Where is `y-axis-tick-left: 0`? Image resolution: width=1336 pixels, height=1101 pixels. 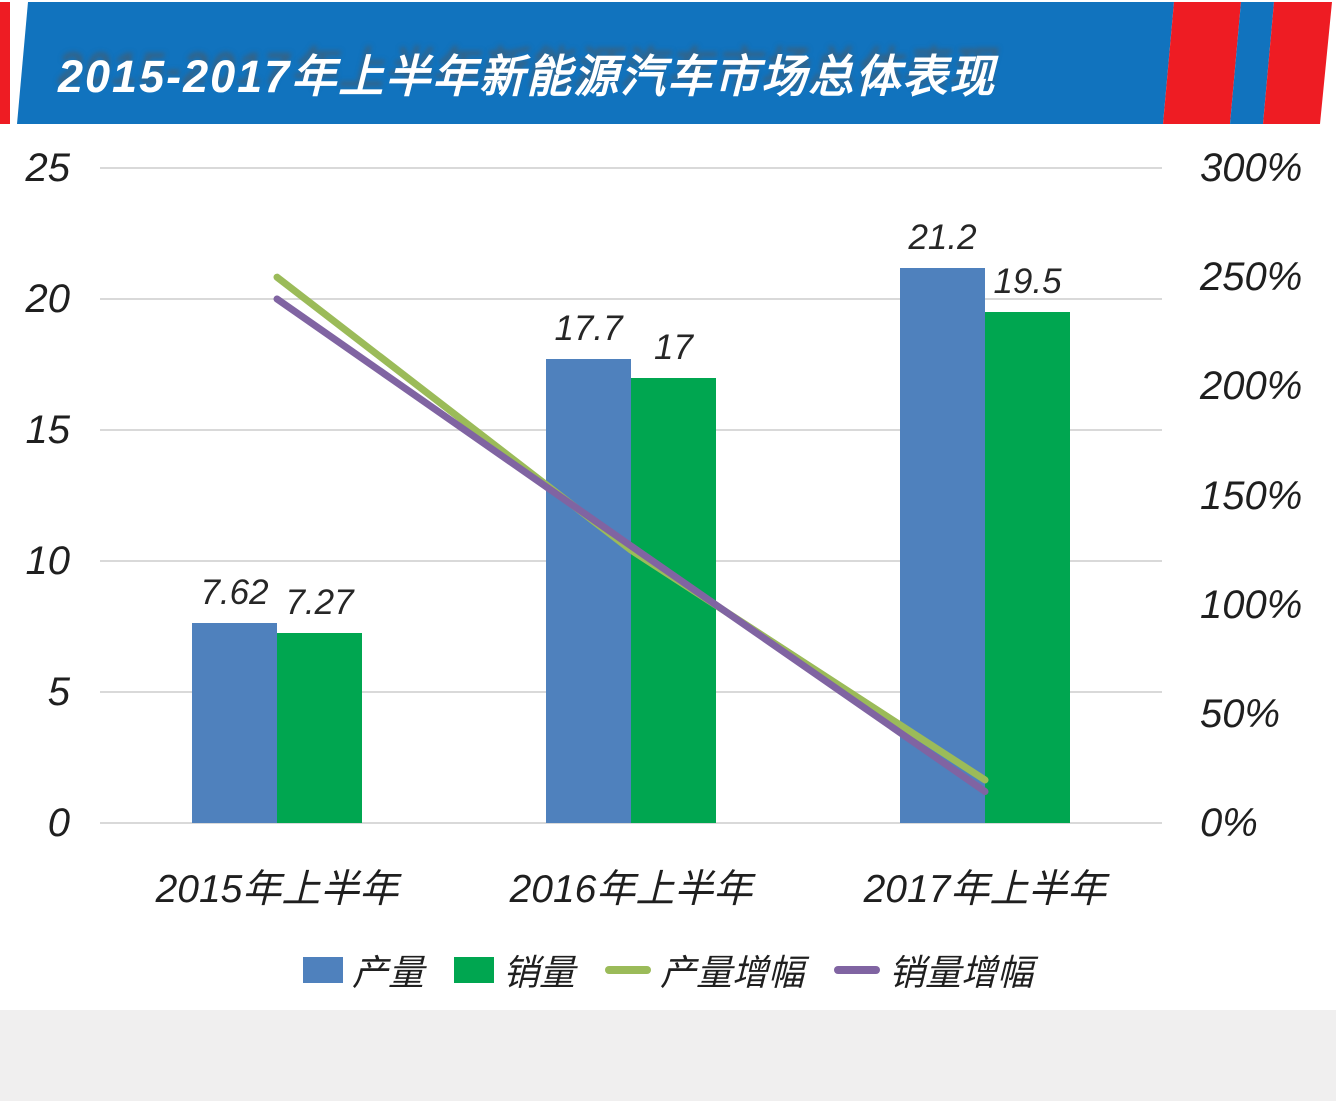 y-axis-tick-left: 0 is located at coordinates (58, 823).